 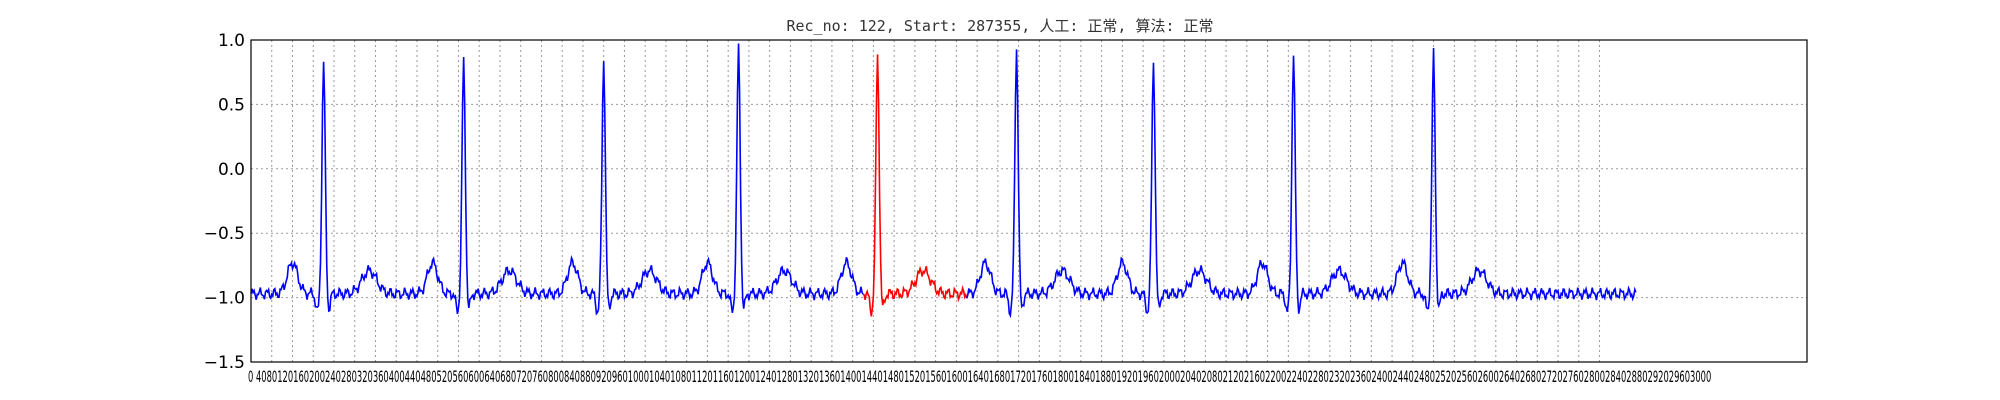 I want to click on y-tick-label: 1.0, so click(x=231, y=41).